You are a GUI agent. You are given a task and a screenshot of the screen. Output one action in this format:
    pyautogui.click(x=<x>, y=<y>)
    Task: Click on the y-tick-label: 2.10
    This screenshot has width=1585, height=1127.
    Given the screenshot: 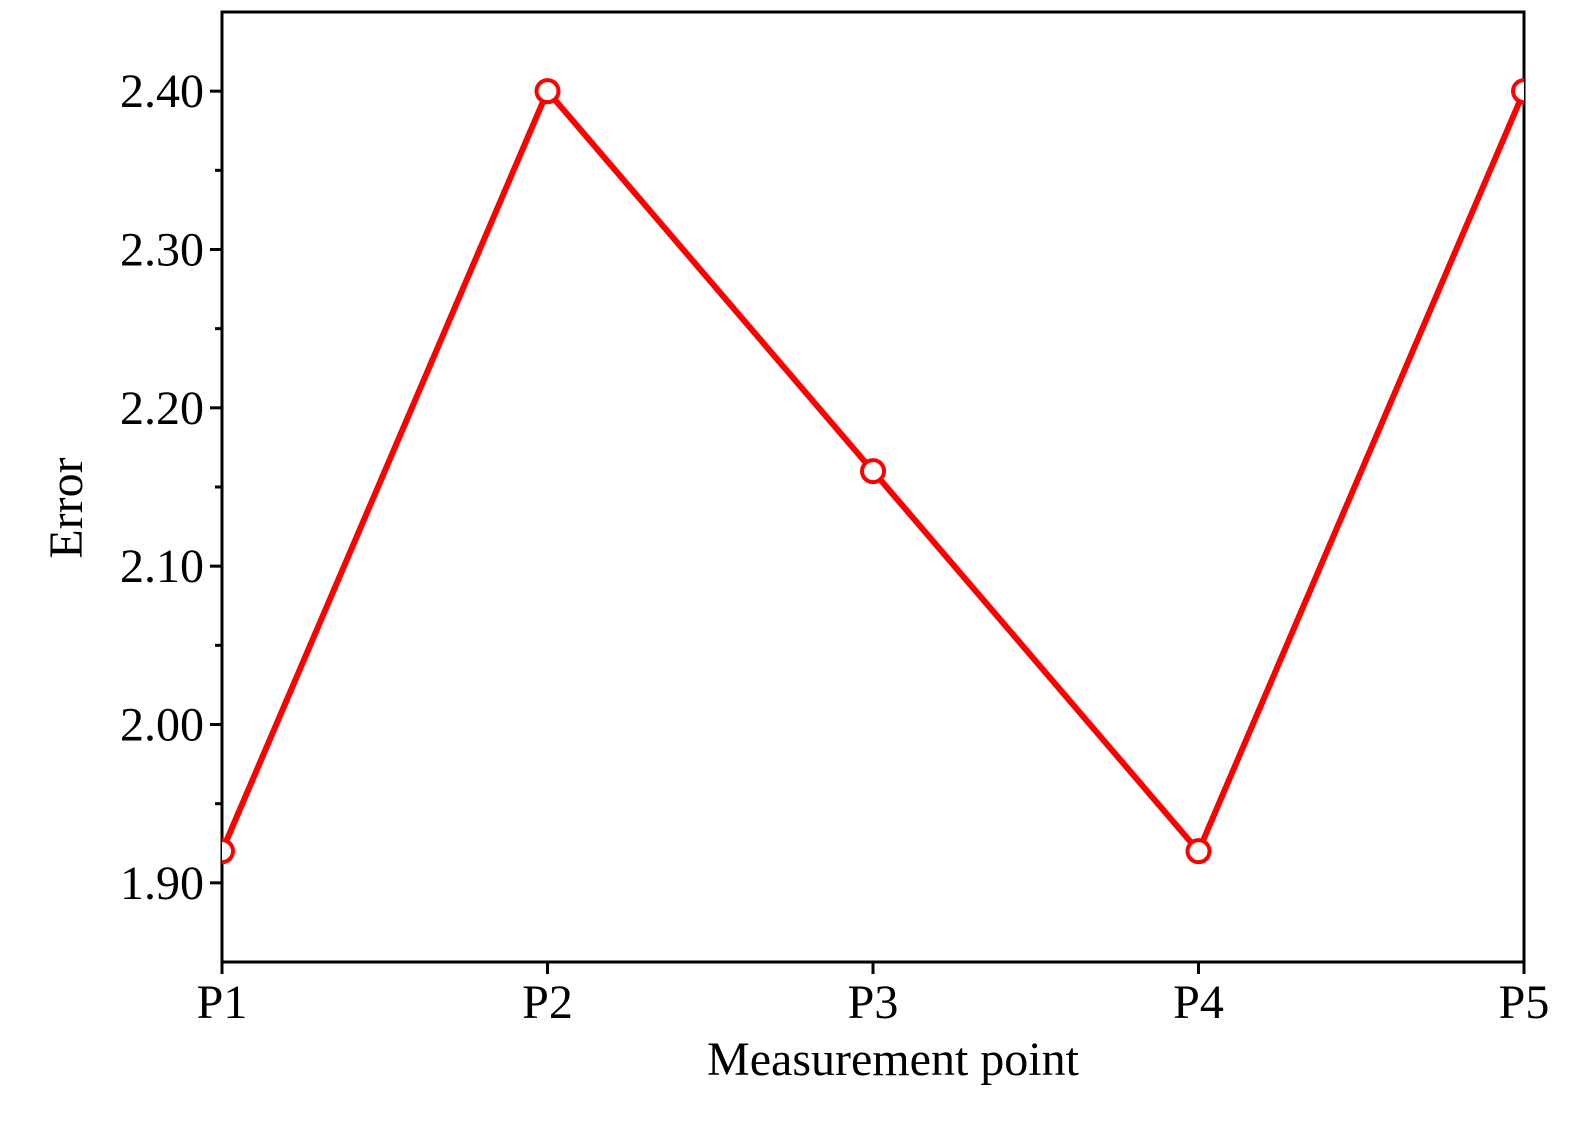 What is the action you would take?
    pyautogui.click(x=162, y=566)
    